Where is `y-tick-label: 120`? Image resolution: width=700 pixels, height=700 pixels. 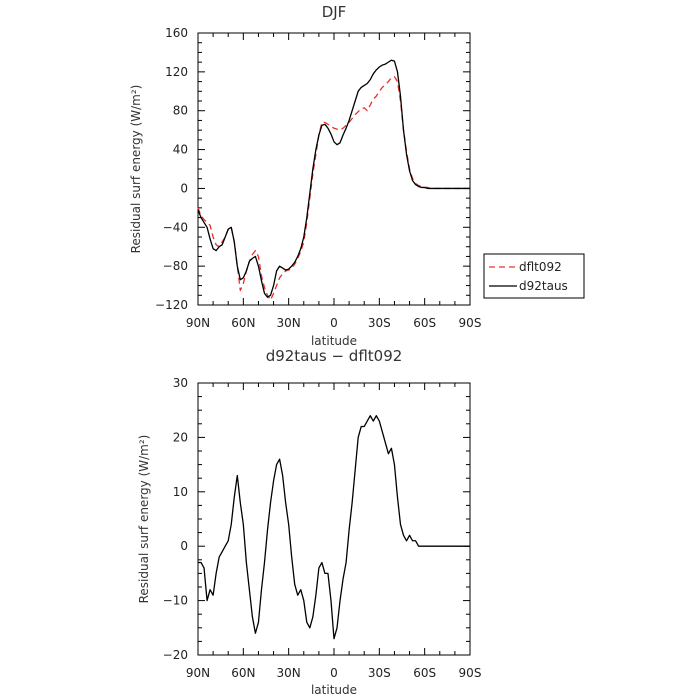 y-tick-label: 120 is located at coordinates (176, 72).